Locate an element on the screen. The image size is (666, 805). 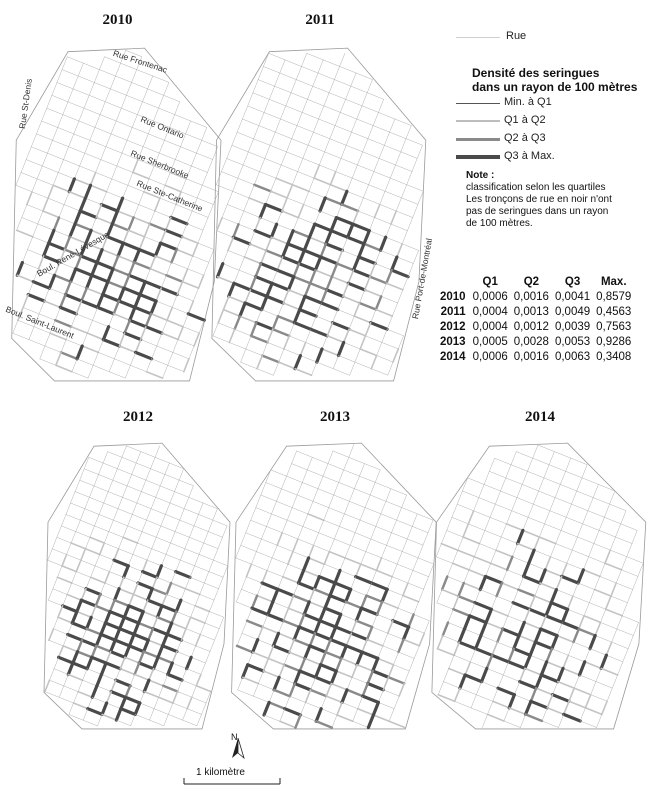
cell-q1: 0,0004 is located at coordinates (490, 327).